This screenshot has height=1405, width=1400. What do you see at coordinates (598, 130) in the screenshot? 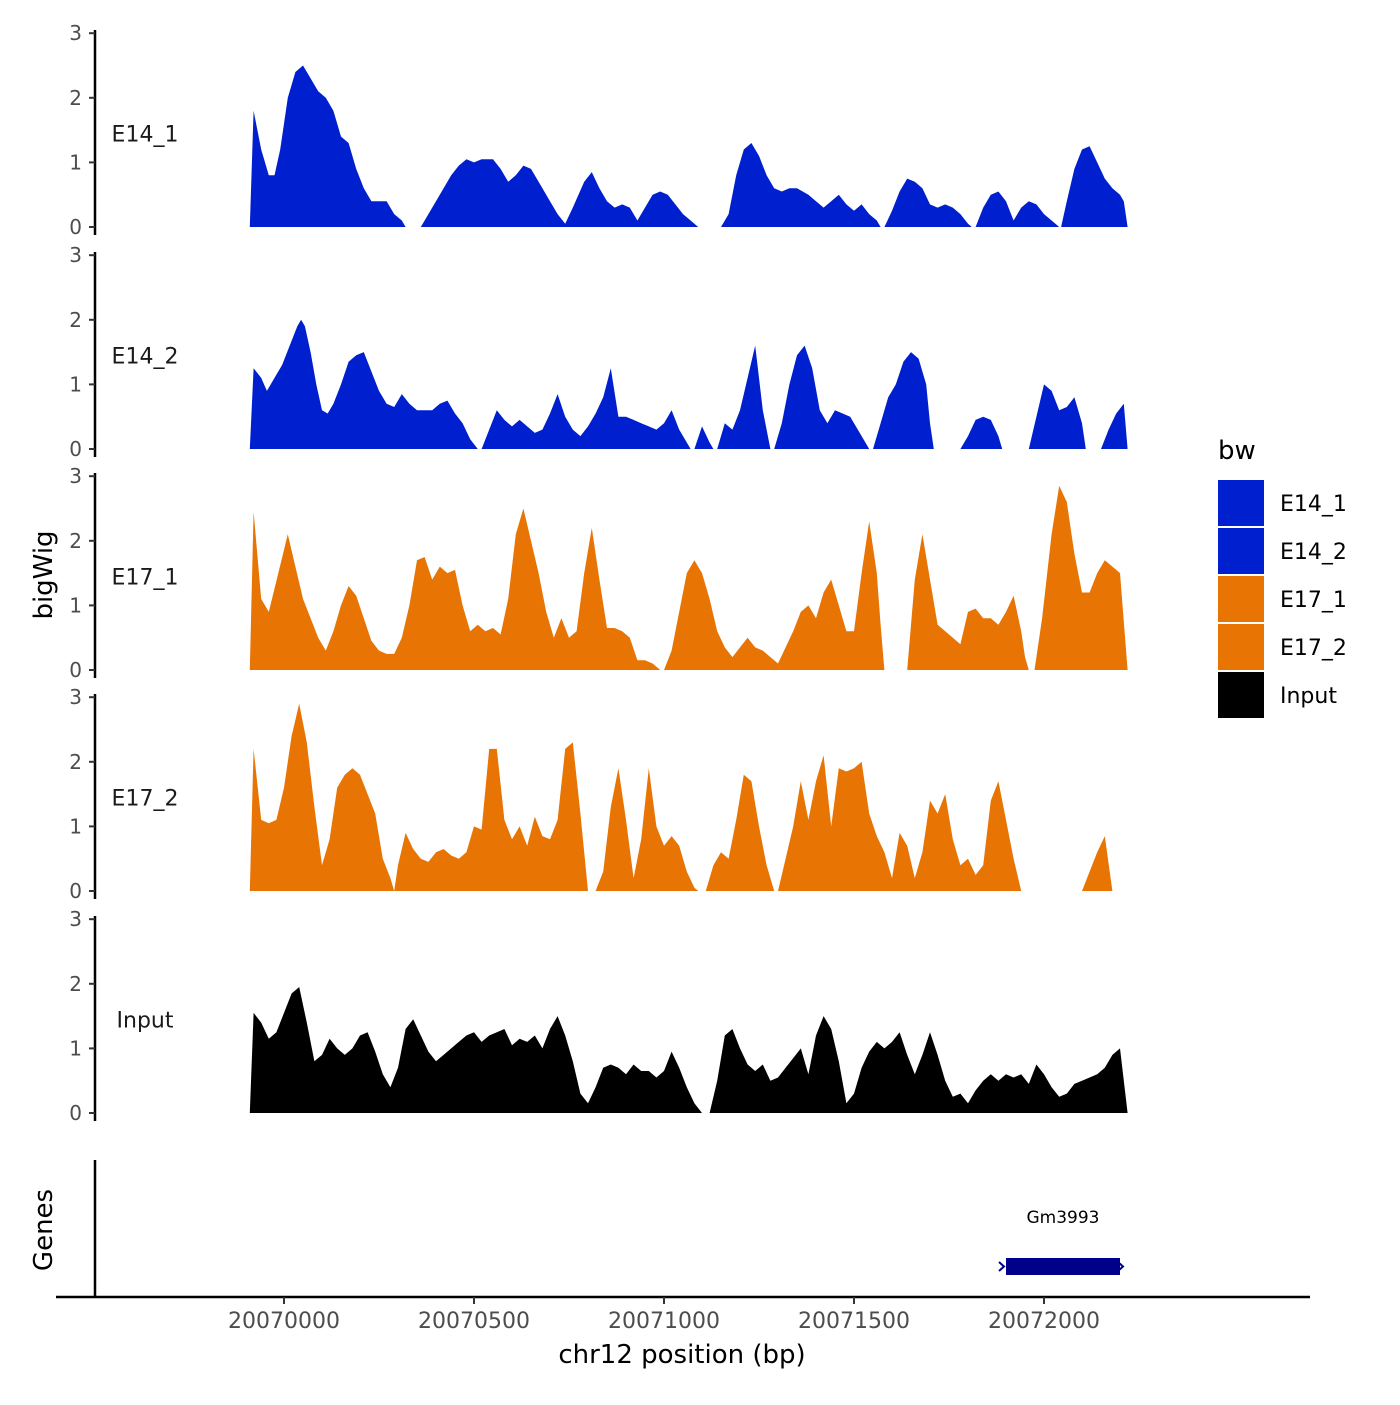
I see `track-e14_1: 0 1 2 3 E14_1` at bounding box center [598, 130].